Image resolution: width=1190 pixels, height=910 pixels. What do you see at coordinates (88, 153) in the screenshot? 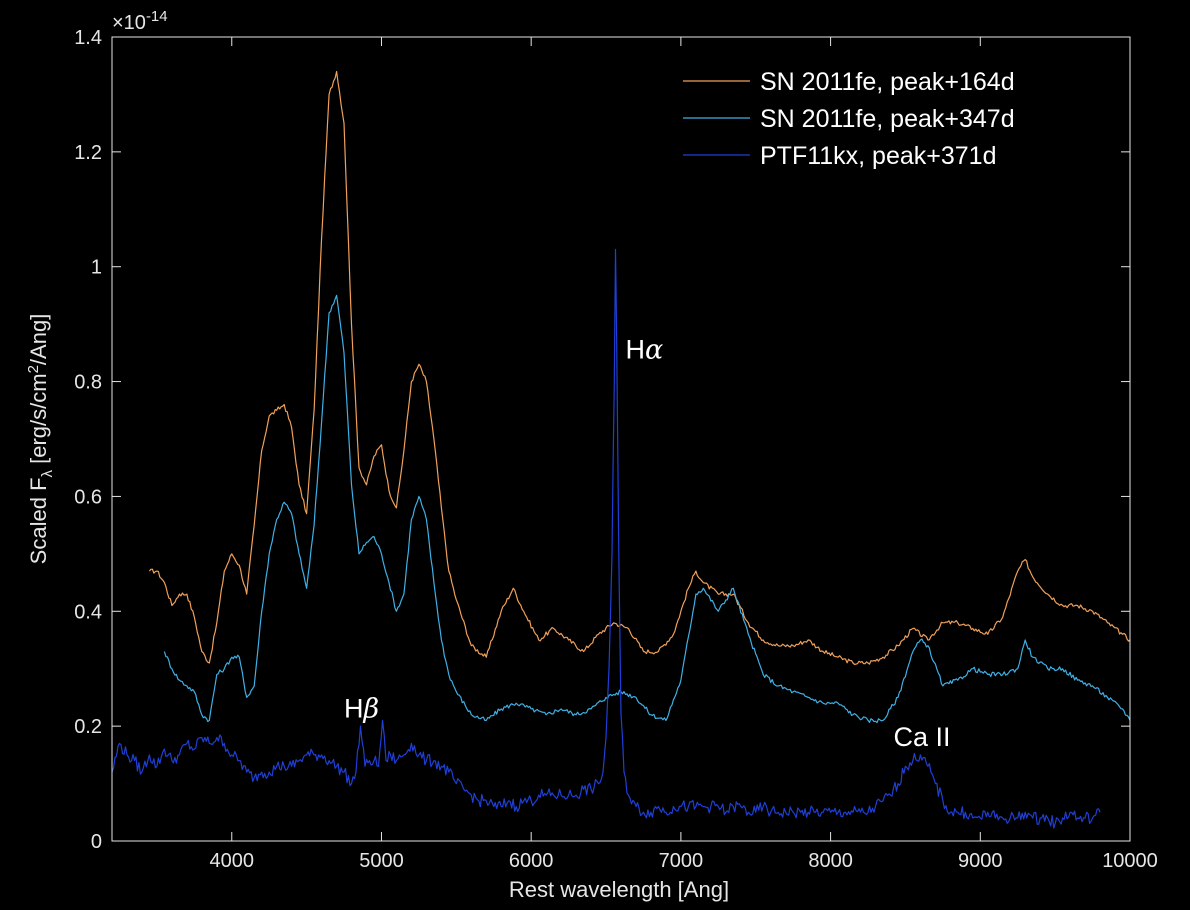
I see `y-tick-label: 1.2` at bounding box center [88, 153].